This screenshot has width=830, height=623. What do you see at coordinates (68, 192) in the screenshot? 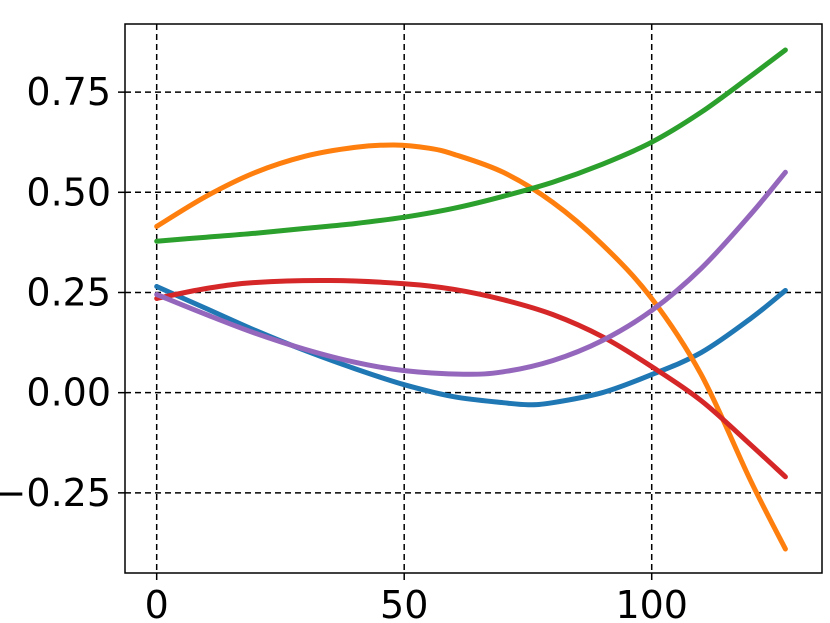
I see `y-tick-label: 0.50` at bounding box center [68, 192].